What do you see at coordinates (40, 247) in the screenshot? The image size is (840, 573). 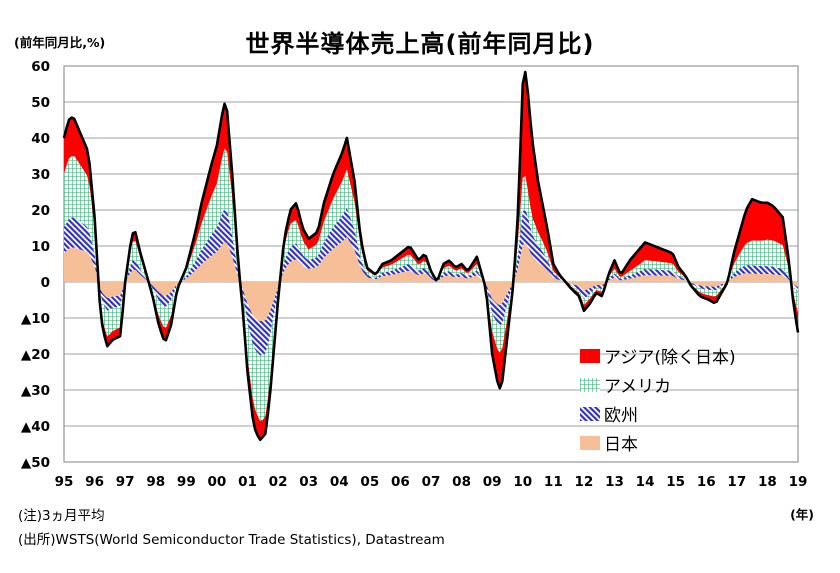 I see `y-tick-label: 10` at bounding box center [40, 247].